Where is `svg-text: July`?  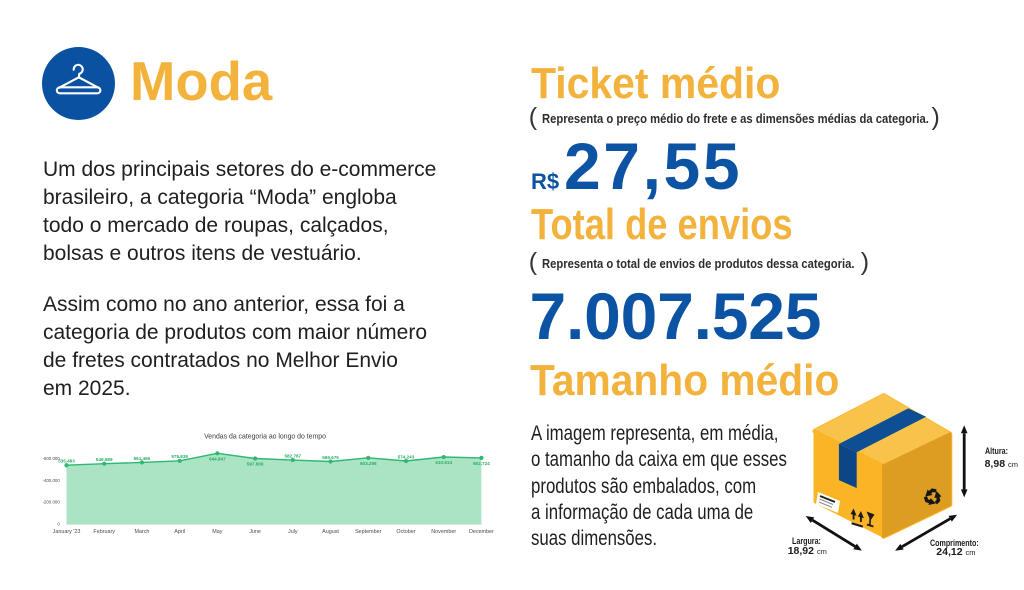 svg-text: July is located at coordinates (293, 532).